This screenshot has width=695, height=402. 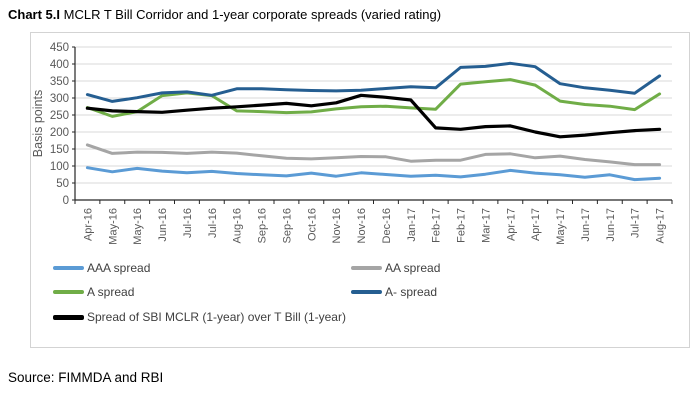 What do you see at coordinates (387, 225) in the screenshot?
I see `x-tick-label: Dec-16` at bounding box center [387, 225].